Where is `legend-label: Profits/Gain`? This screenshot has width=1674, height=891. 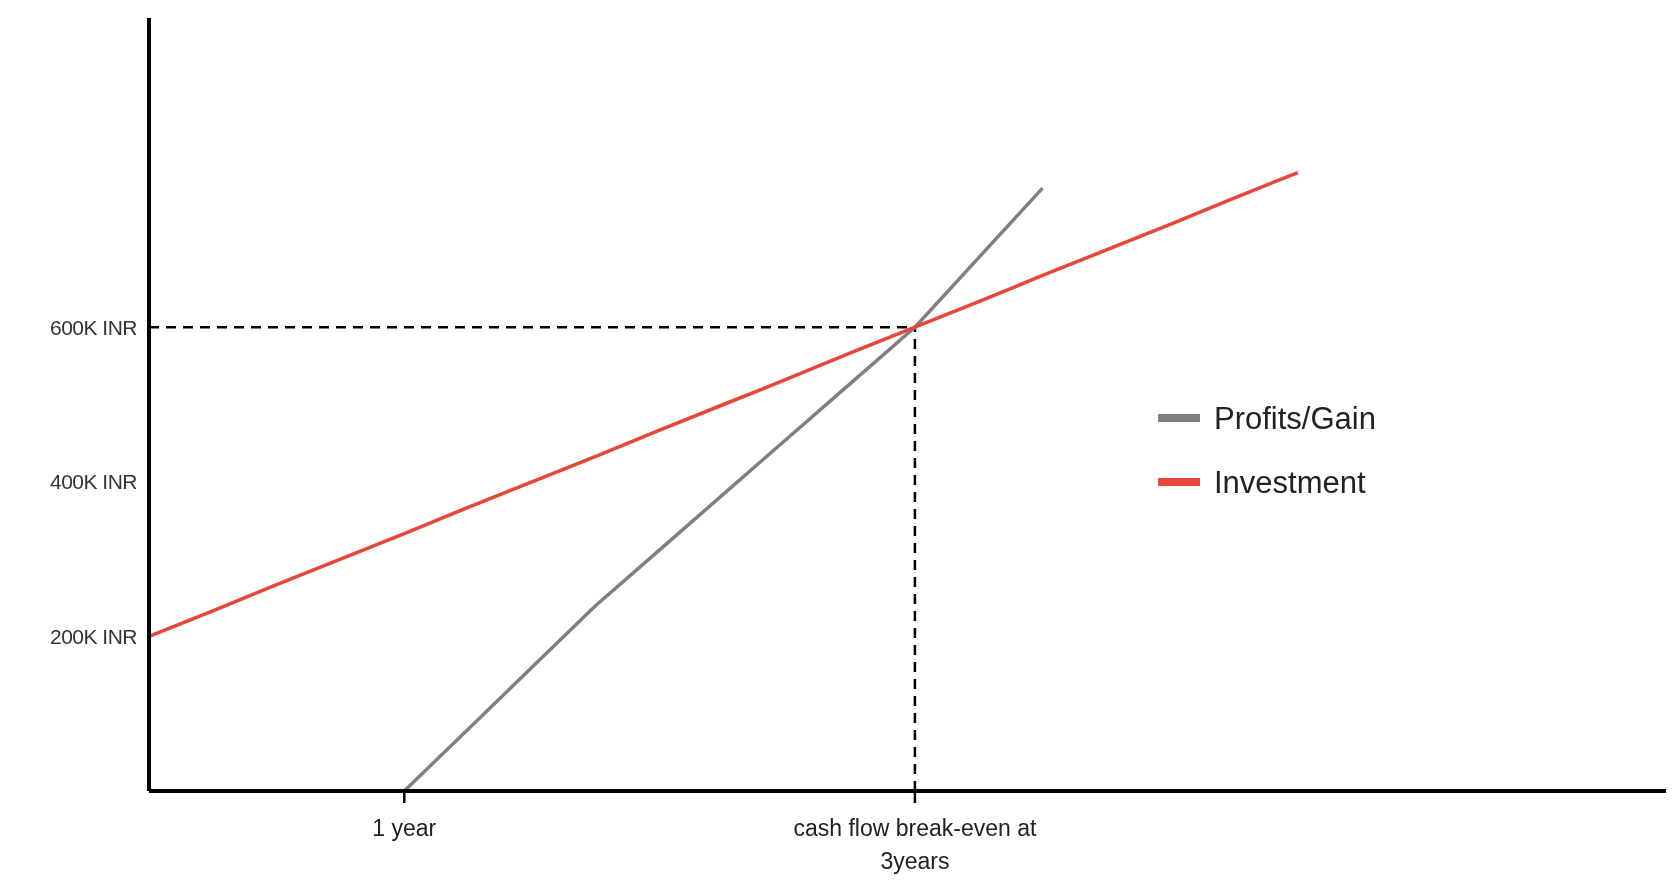
legend-label: Profits/Gain is located at coordinates (1295, 418).